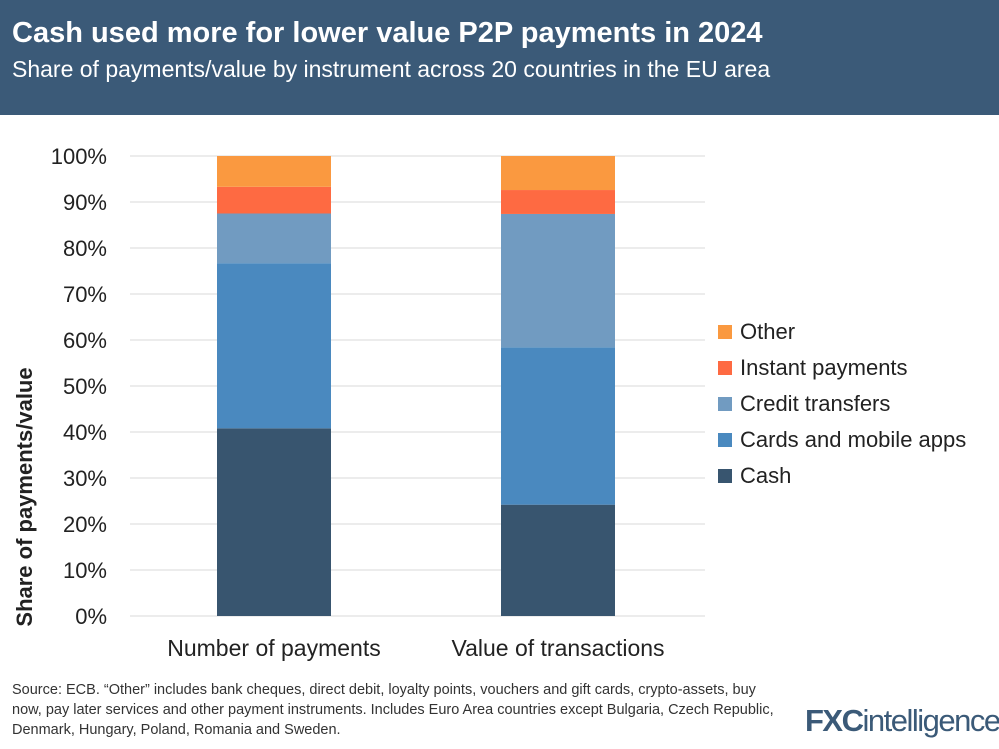 The width and height of the screenshot is (999, 749). Describe the element at coordinates (85, 386) in the screenshot. I see `y-tick-label: 50%` at that location.